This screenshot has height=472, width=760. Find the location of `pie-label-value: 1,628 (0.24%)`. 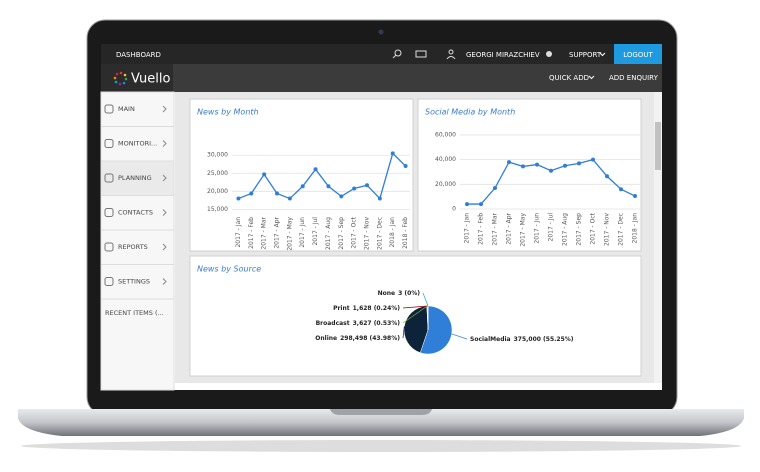

pie-label-value: 1,628 (0.24%) is located at coordinates (377, 308).